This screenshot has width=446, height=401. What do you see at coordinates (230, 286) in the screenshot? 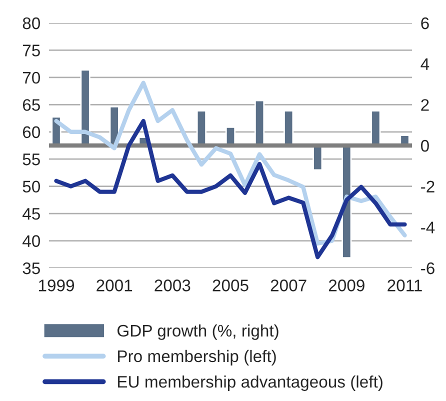
I see `x-tick-label: 2005` at bounding box center [230, 286].